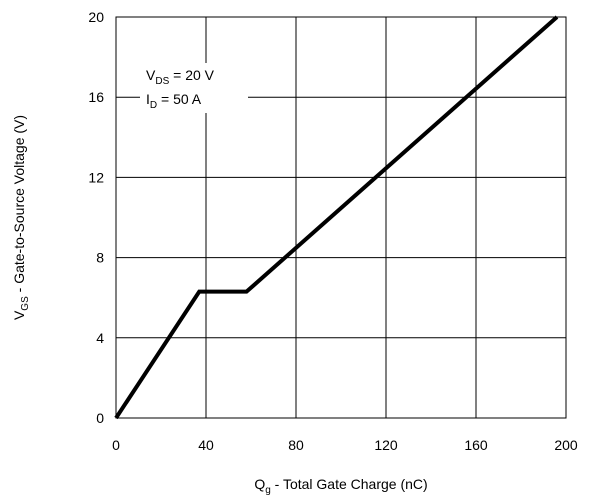  I want to click on y-tick-label-0: 0, so click(100, 418).